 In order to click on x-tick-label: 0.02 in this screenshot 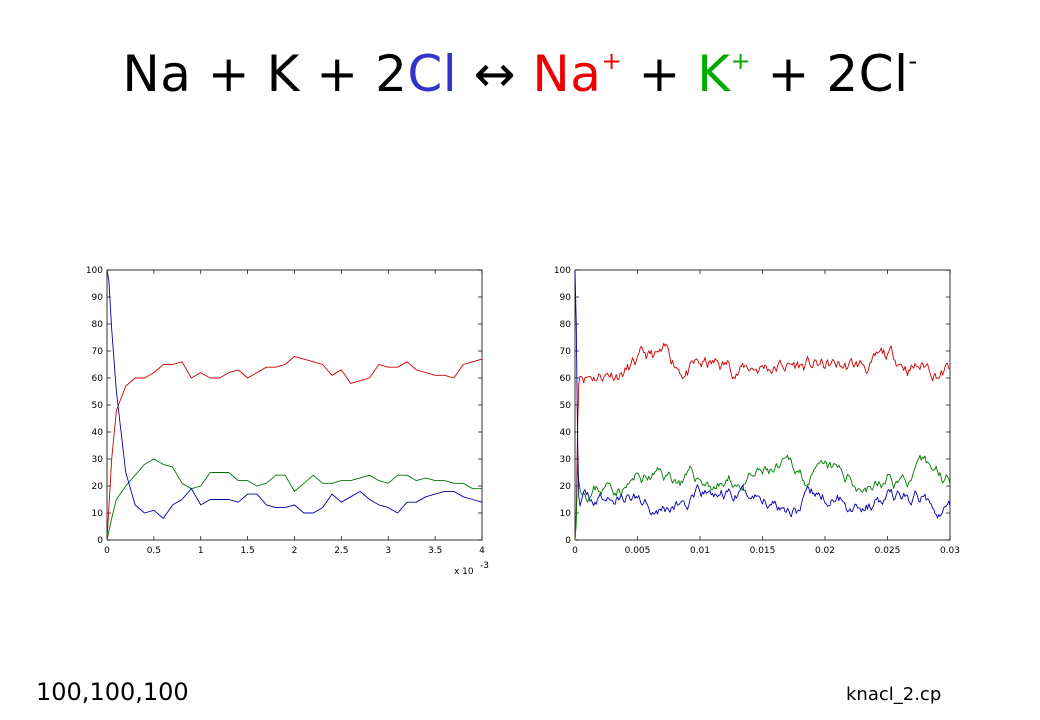, I will do `click(825, 551)`.